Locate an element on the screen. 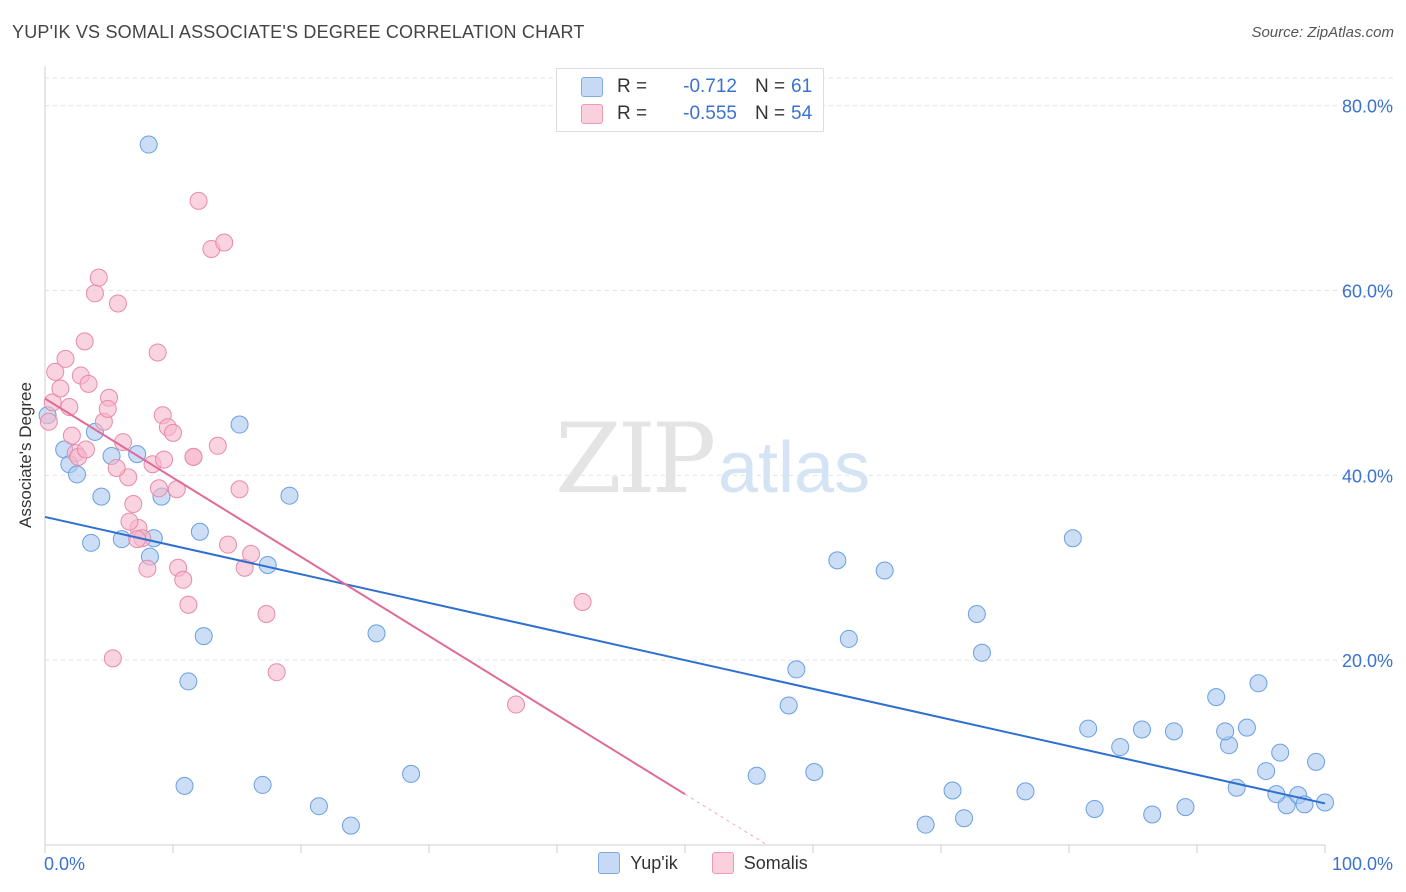 This screenshot has height=892, width=1406. correlation-legend: R = -0.712 N = 61 R = -0.555 N = 54 is located at coordinates (690, 100).